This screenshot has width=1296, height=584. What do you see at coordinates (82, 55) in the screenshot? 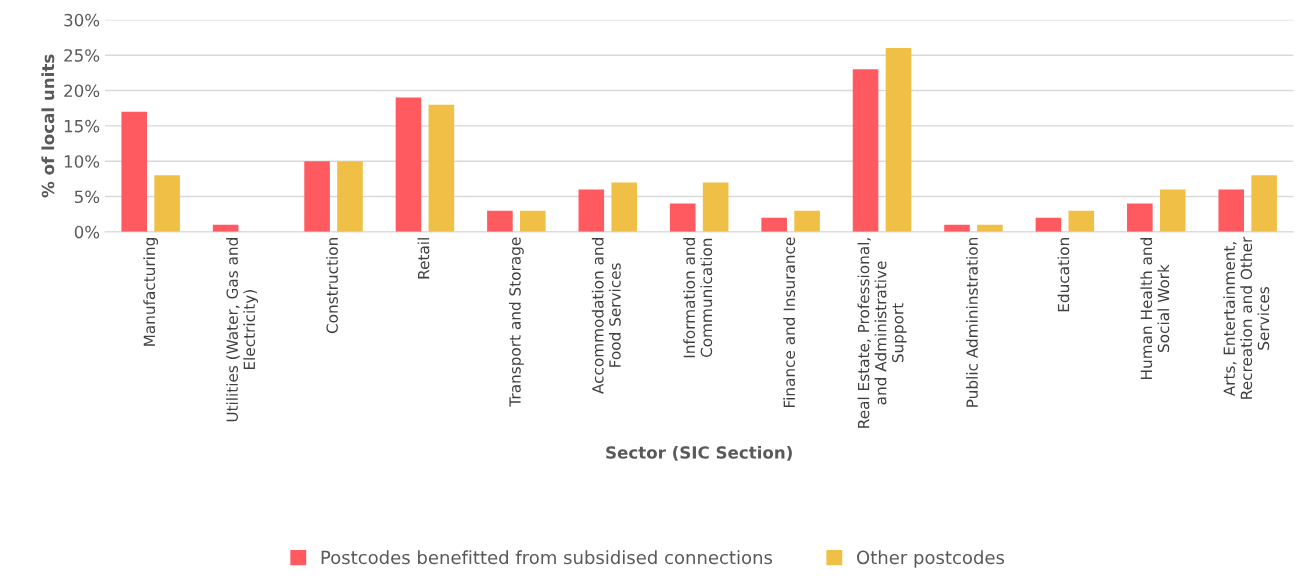
I see `y-tick-label: 25%` at bounding box center [82, 55].